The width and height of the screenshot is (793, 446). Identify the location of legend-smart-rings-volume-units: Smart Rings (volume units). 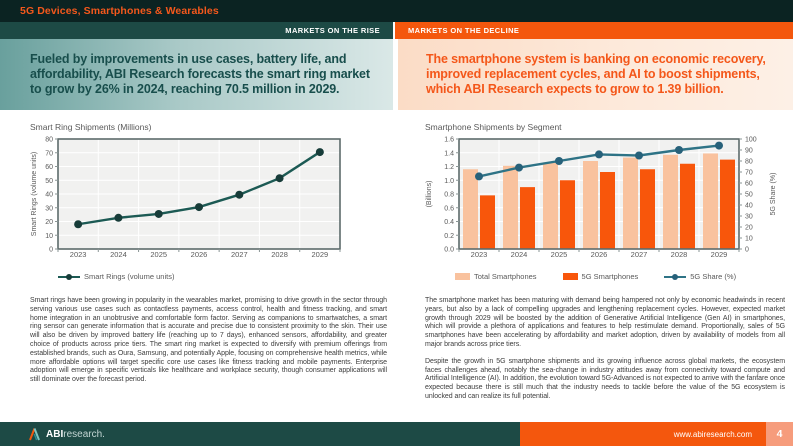
(116, 276).